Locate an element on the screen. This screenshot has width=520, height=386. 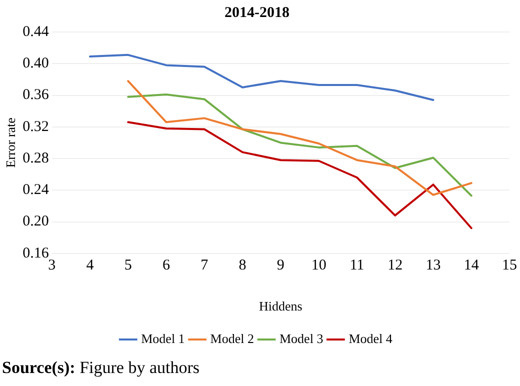
y-axis-title: Error rate is located at coordinates (10, 142).